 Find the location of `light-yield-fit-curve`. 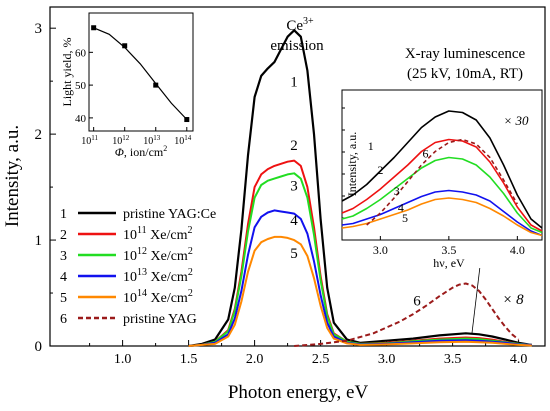

light-yield-fit-curve is located at coordinates (140, 73).